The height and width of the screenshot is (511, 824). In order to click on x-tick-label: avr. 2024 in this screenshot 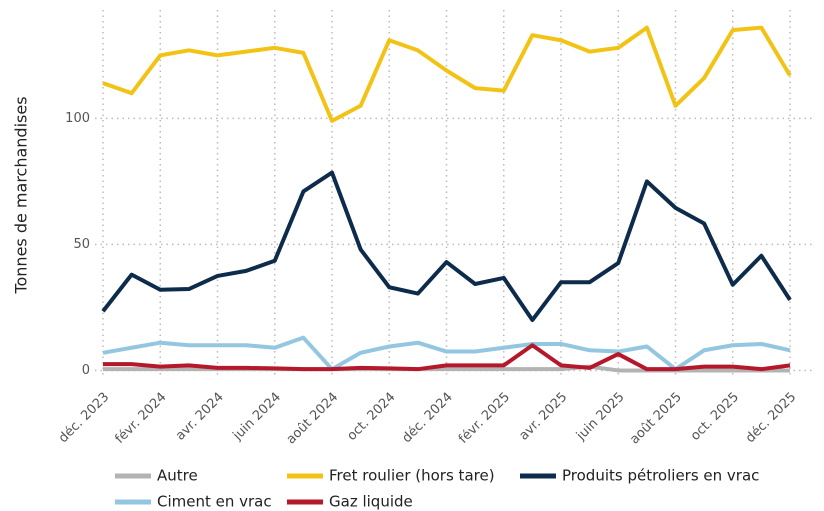, I will do `click(200, 417)`.